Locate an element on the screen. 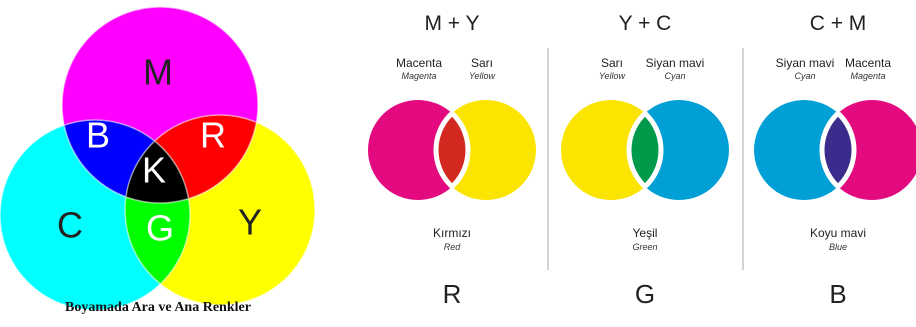 This screenshot has height=327, width=916. left-color-name: Macenta is located at coordinates (419, 63).